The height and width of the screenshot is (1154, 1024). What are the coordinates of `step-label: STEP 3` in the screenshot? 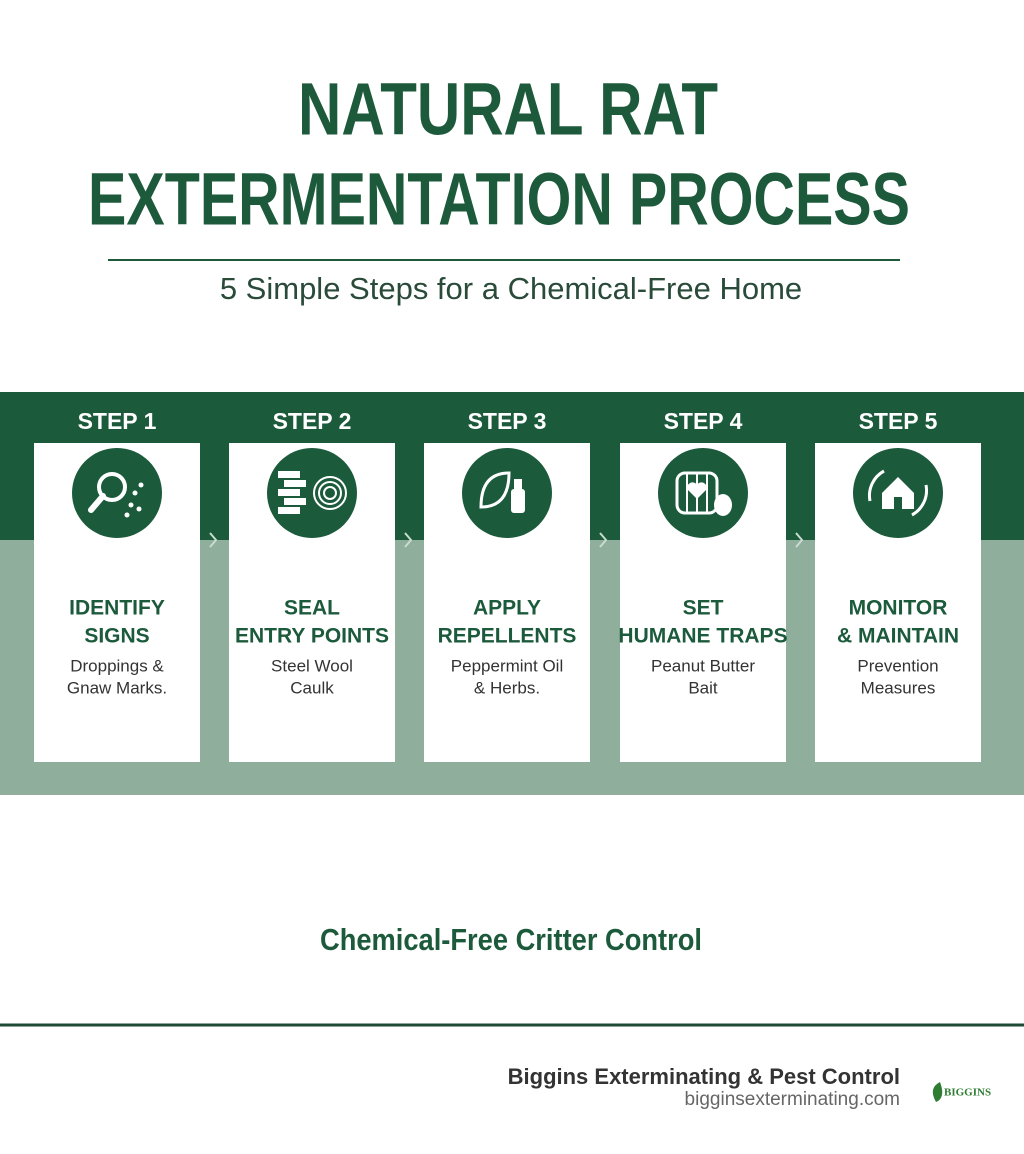 It's located at (507, 421).